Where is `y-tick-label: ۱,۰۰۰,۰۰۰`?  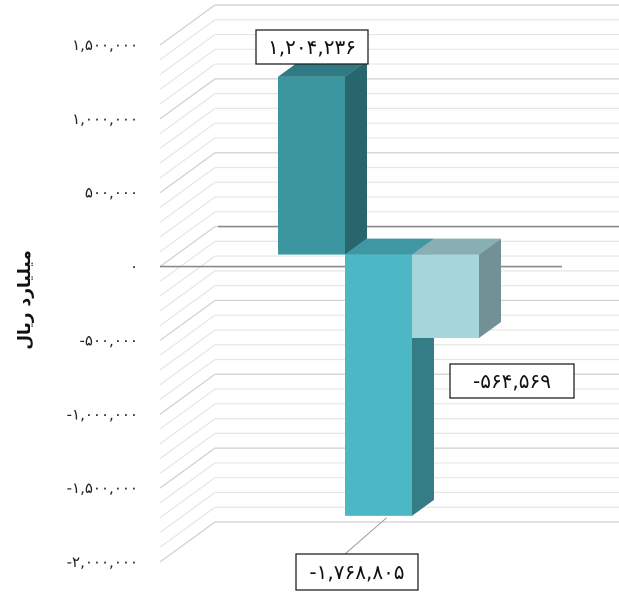
y-tick-label: ۱,۰۰۰,۰۰۰ is located at coordinates (105, 119).